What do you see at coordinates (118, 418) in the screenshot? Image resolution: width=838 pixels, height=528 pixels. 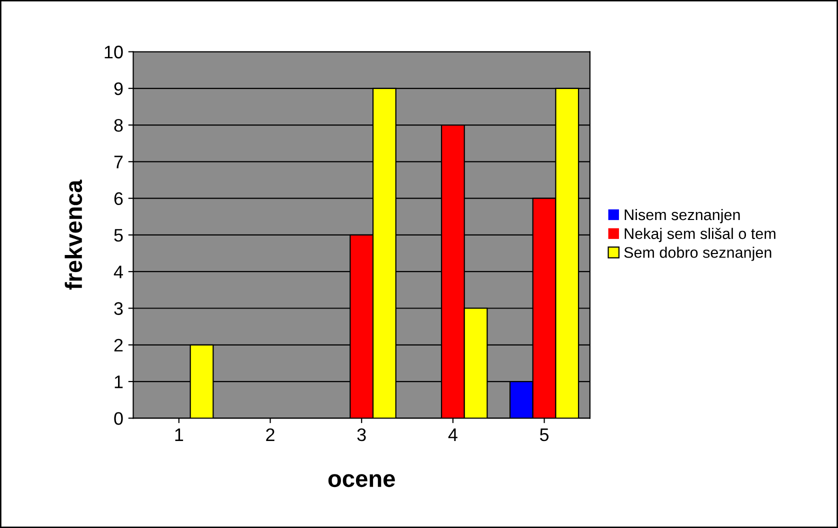 I see `y-tick-label: 0` at bounding box center [118, 418].